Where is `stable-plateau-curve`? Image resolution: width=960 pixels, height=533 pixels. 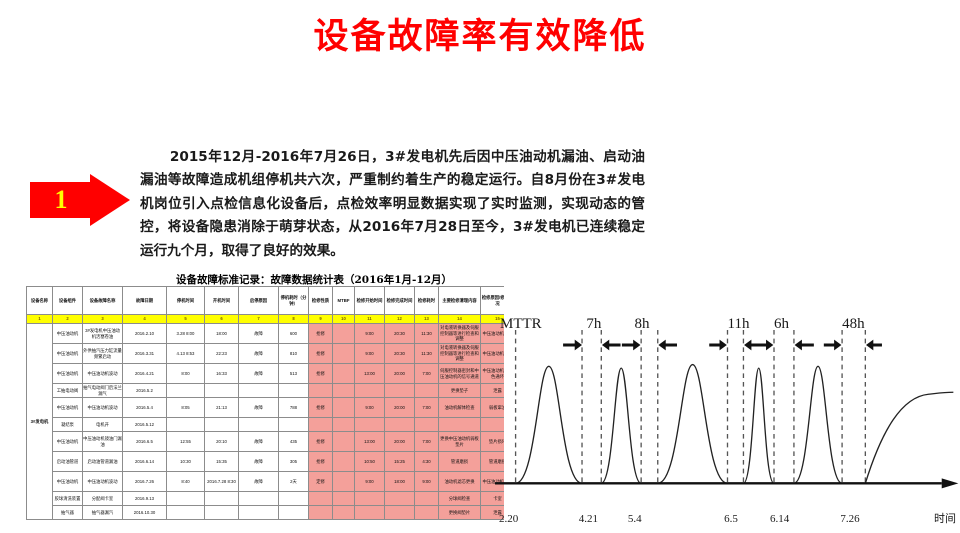 stable-plateau-curve is located at coordinates (909, 437).